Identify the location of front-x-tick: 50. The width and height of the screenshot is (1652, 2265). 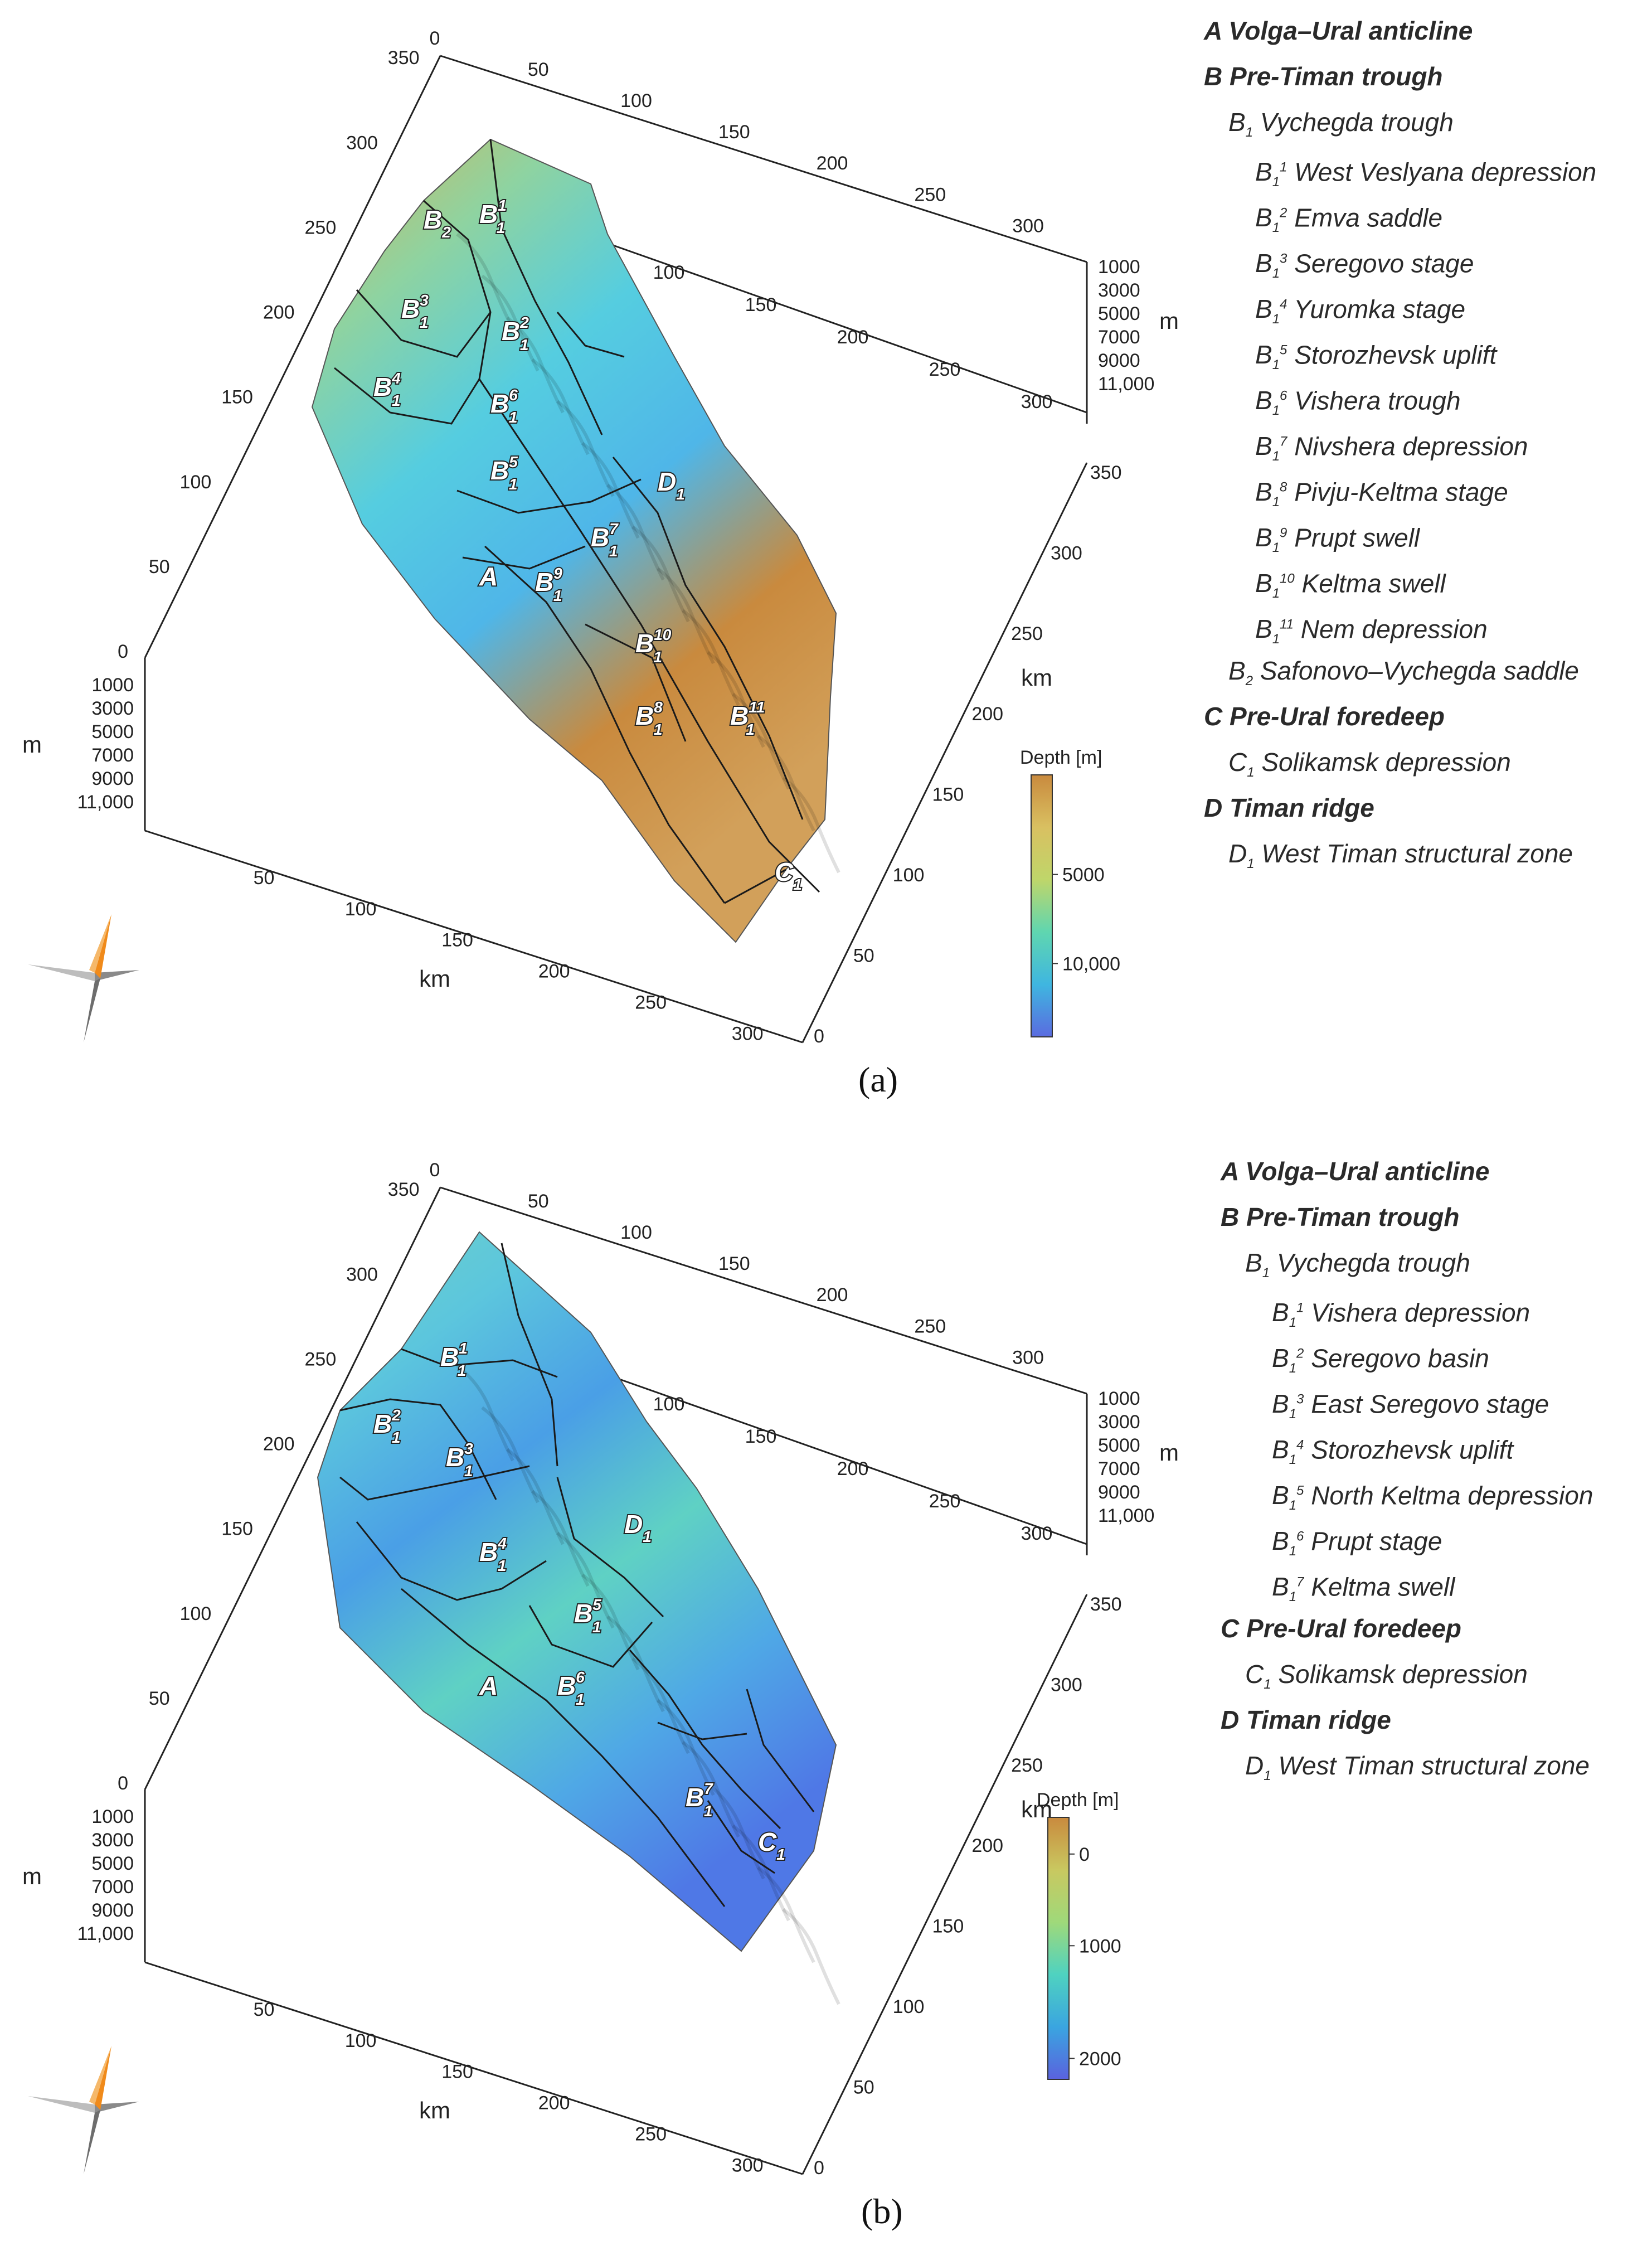
(264, 2009).